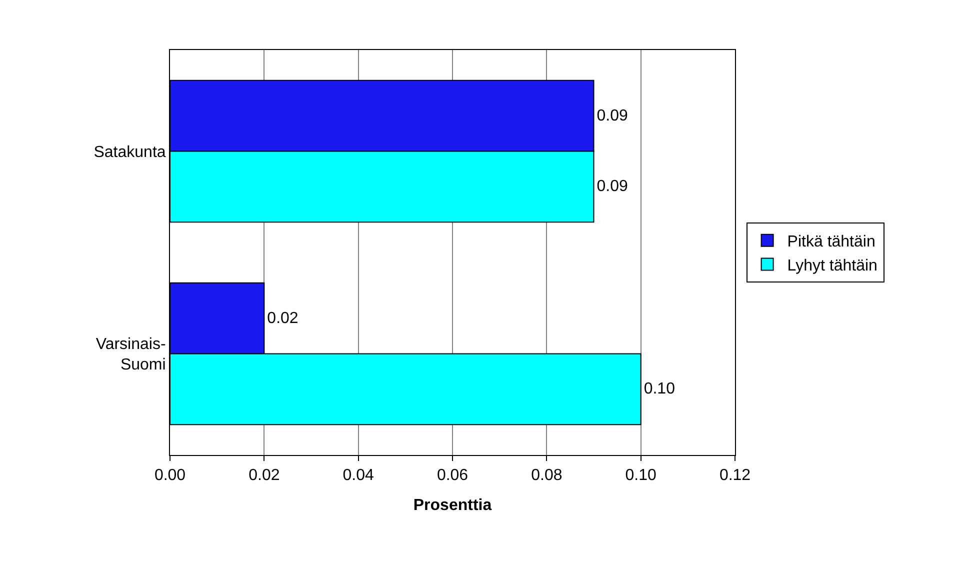 The height and width of the screenshot is (580, 971). I want to click on x-tick-label: 0.12, so click(735, 475).